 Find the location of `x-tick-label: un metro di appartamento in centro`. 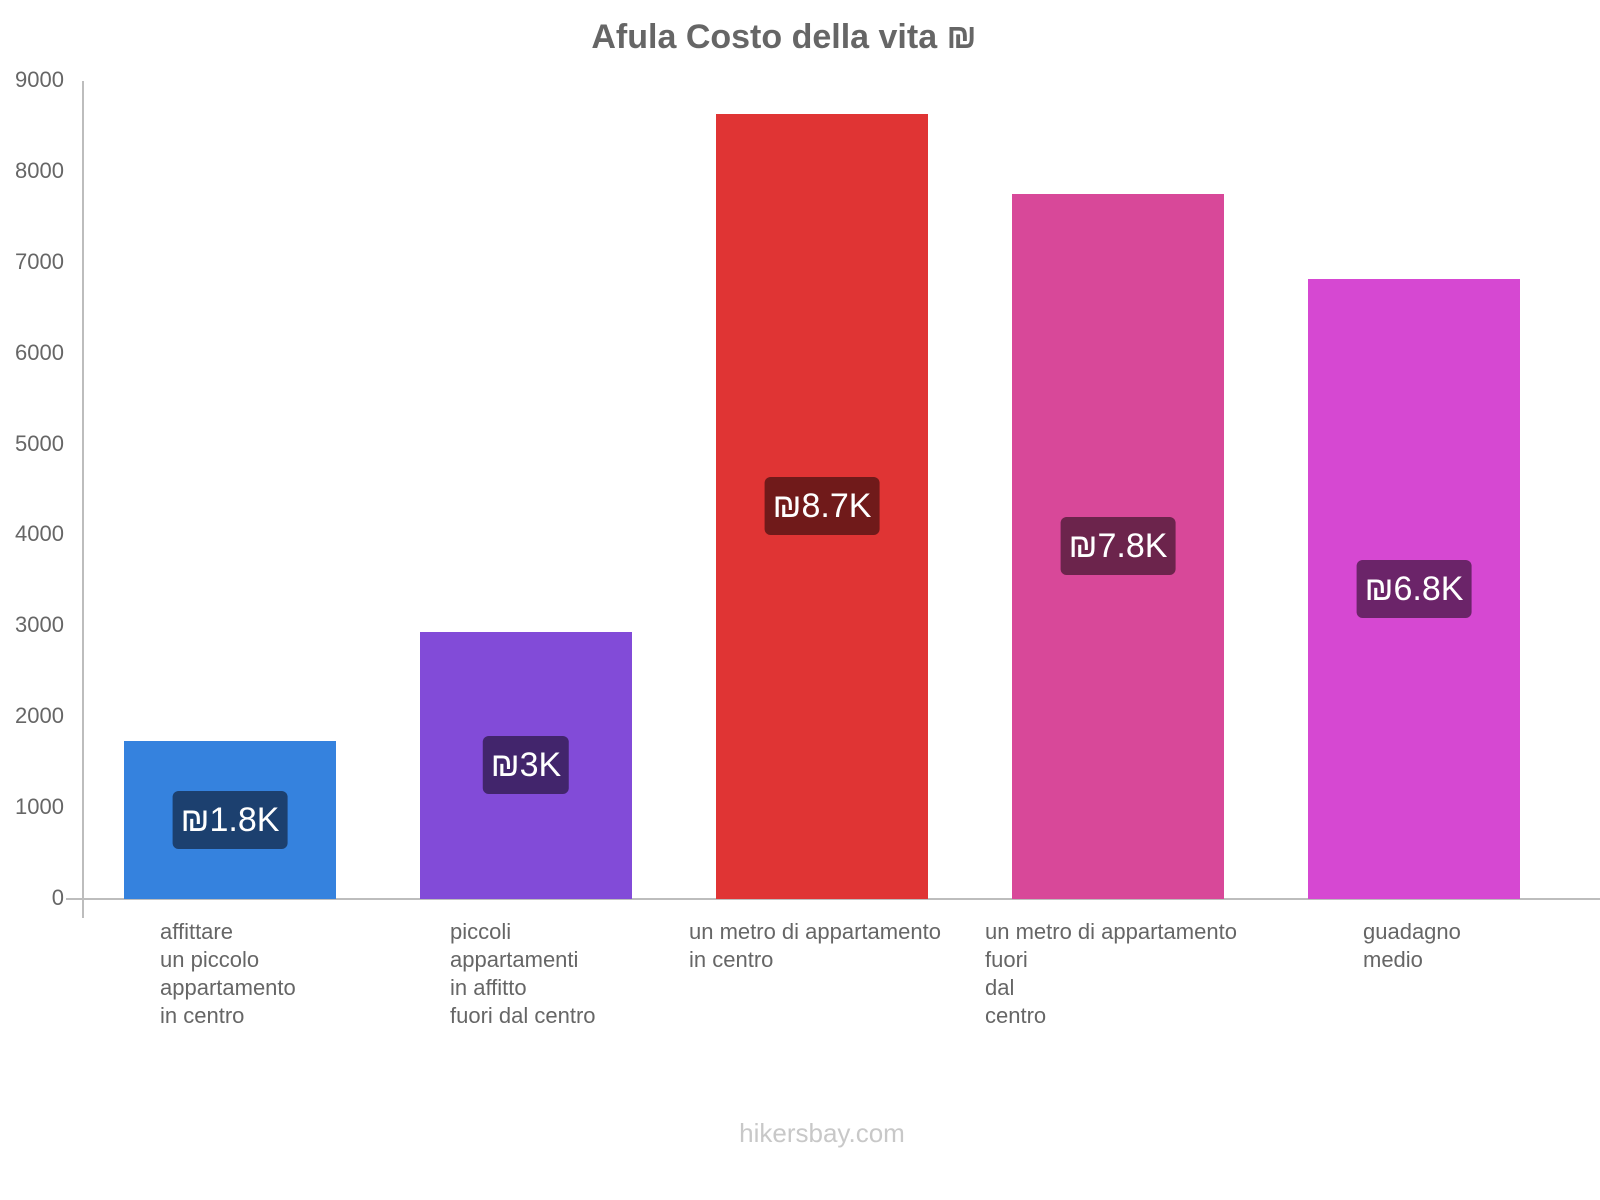

x-tick-label: un metro di appartamento in centro is located at coordinates (815, 945).